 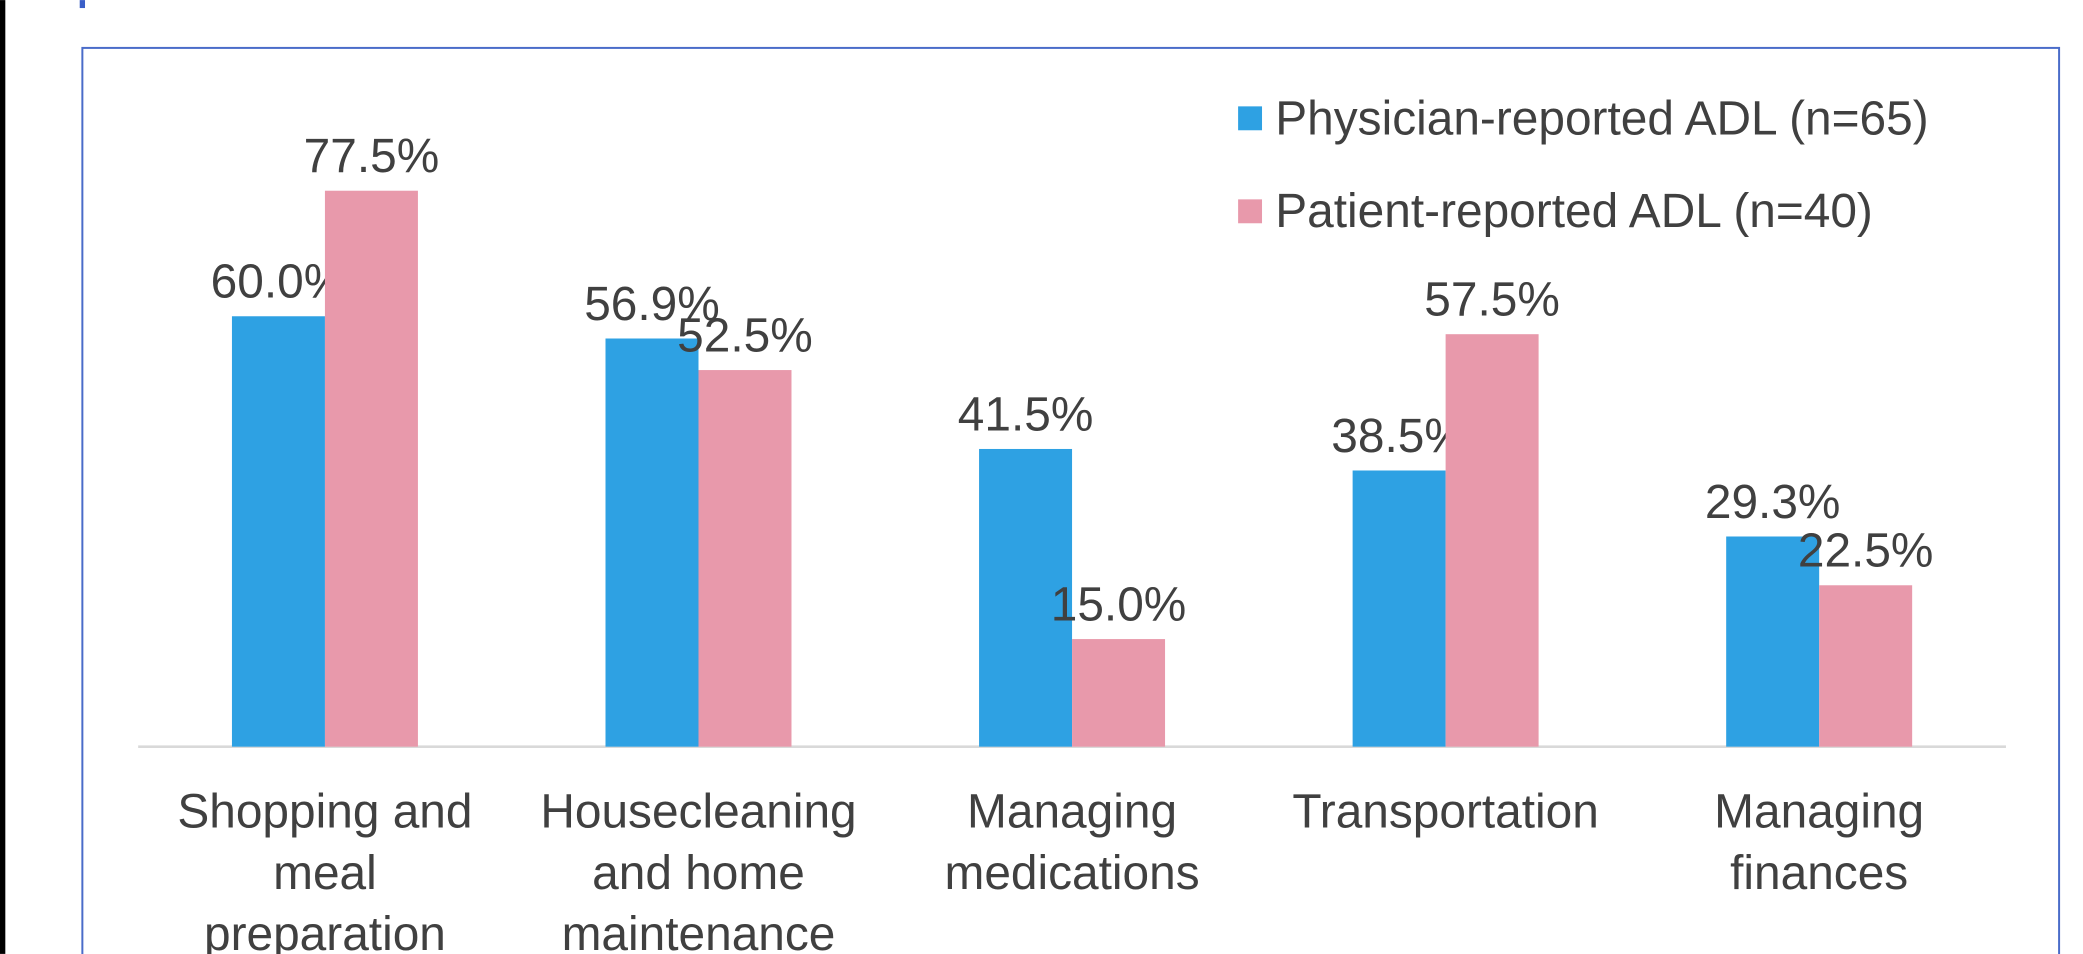 I want to click on x-tick-label: Transportation, so click(x=1445, y=812).